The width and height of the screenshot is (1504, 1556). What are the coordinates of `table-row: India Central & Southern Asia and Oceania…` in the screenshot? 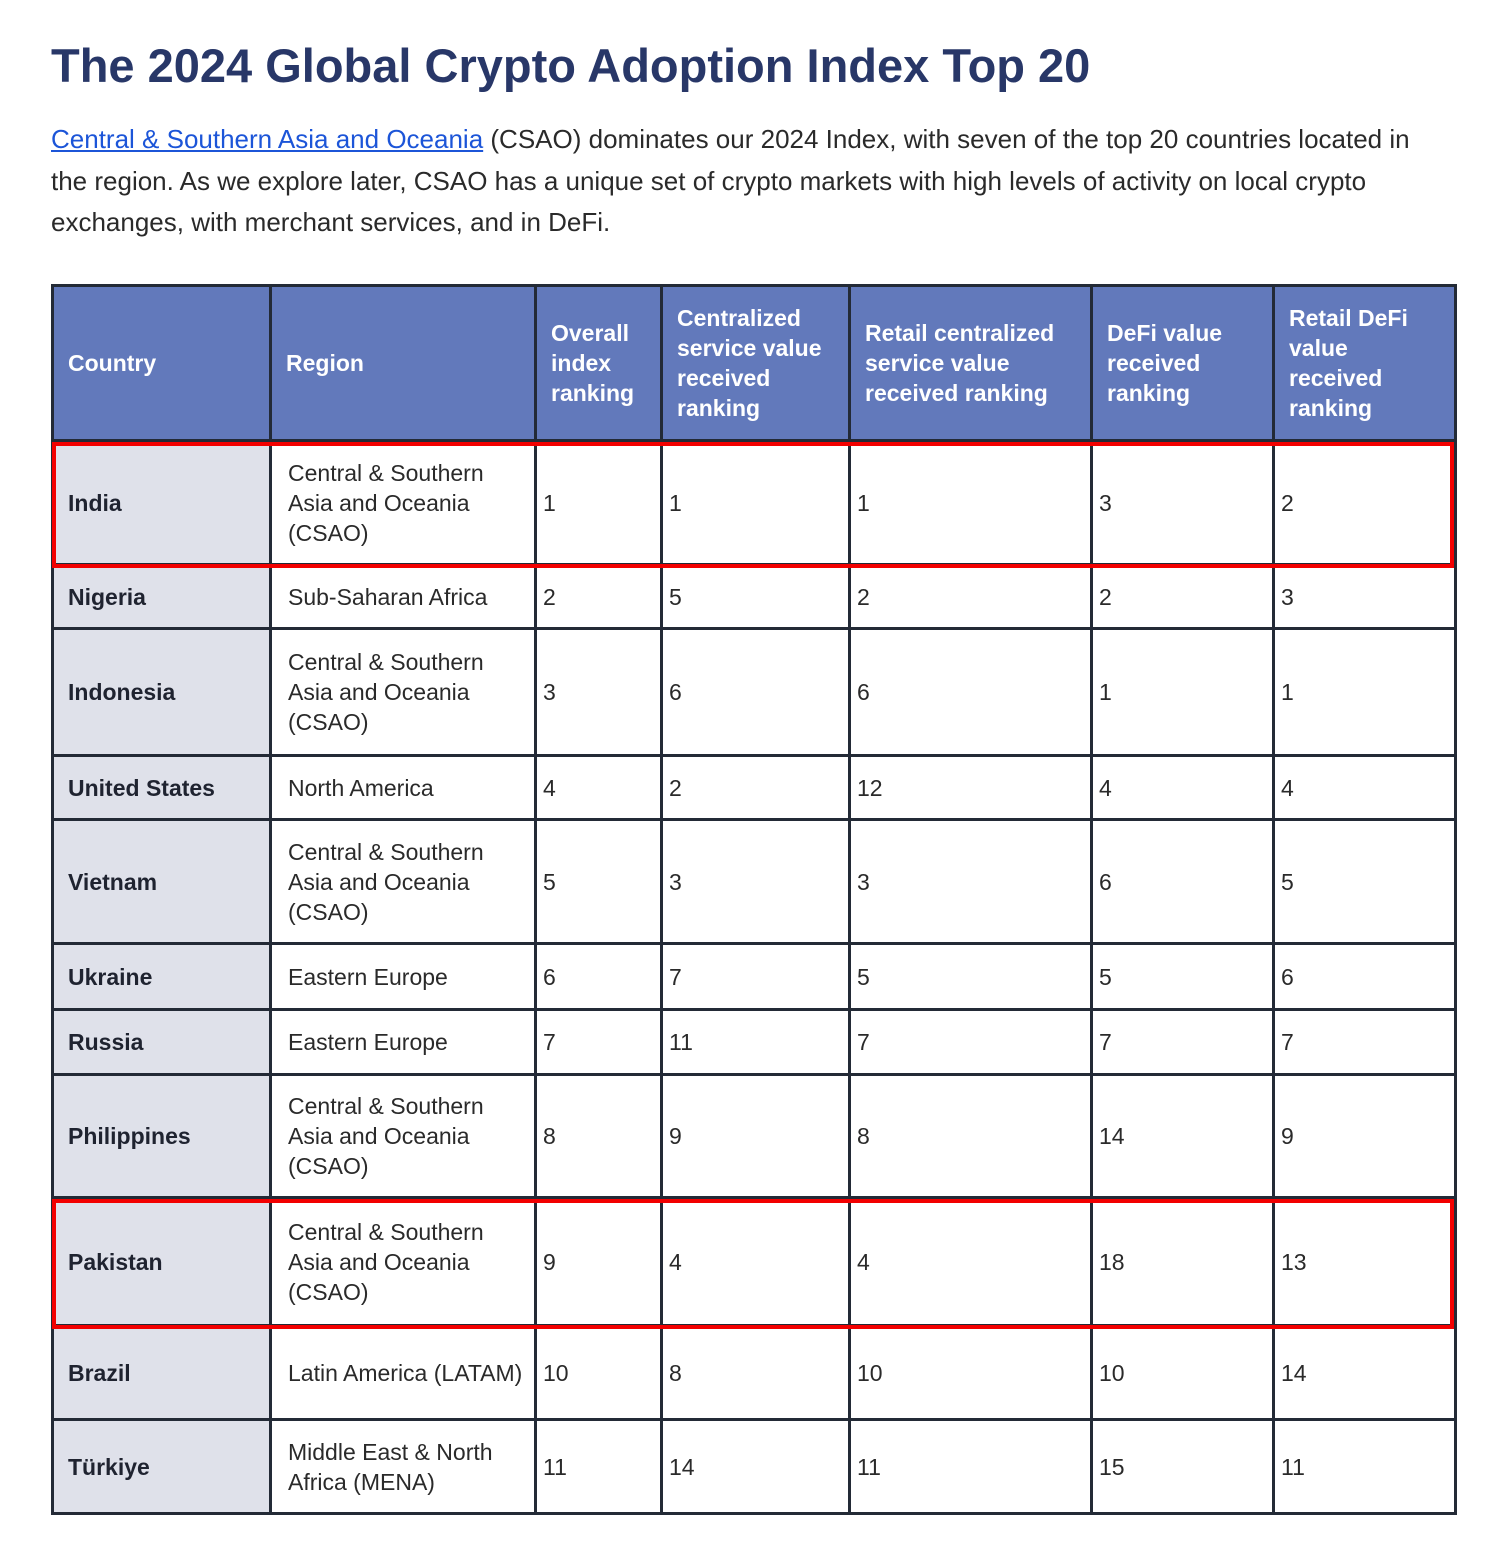 It's located at (754, 502).